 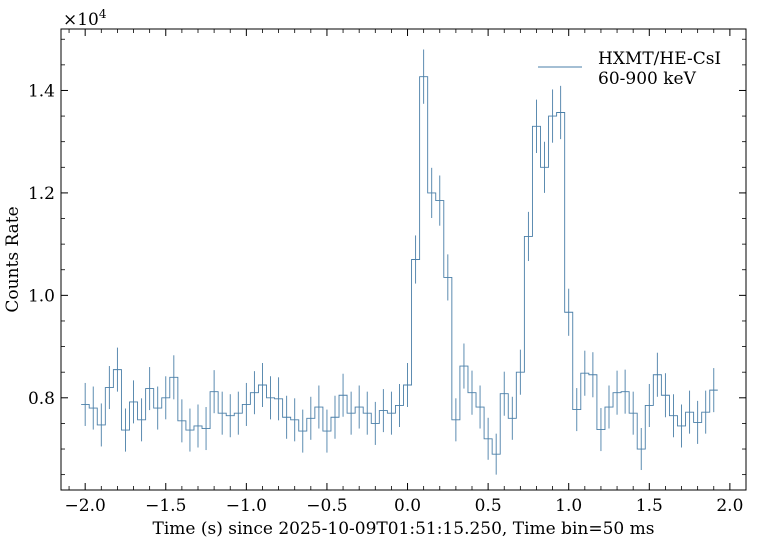 I want to click on y-tick-label: 0.8, so click(x=41, y=399).